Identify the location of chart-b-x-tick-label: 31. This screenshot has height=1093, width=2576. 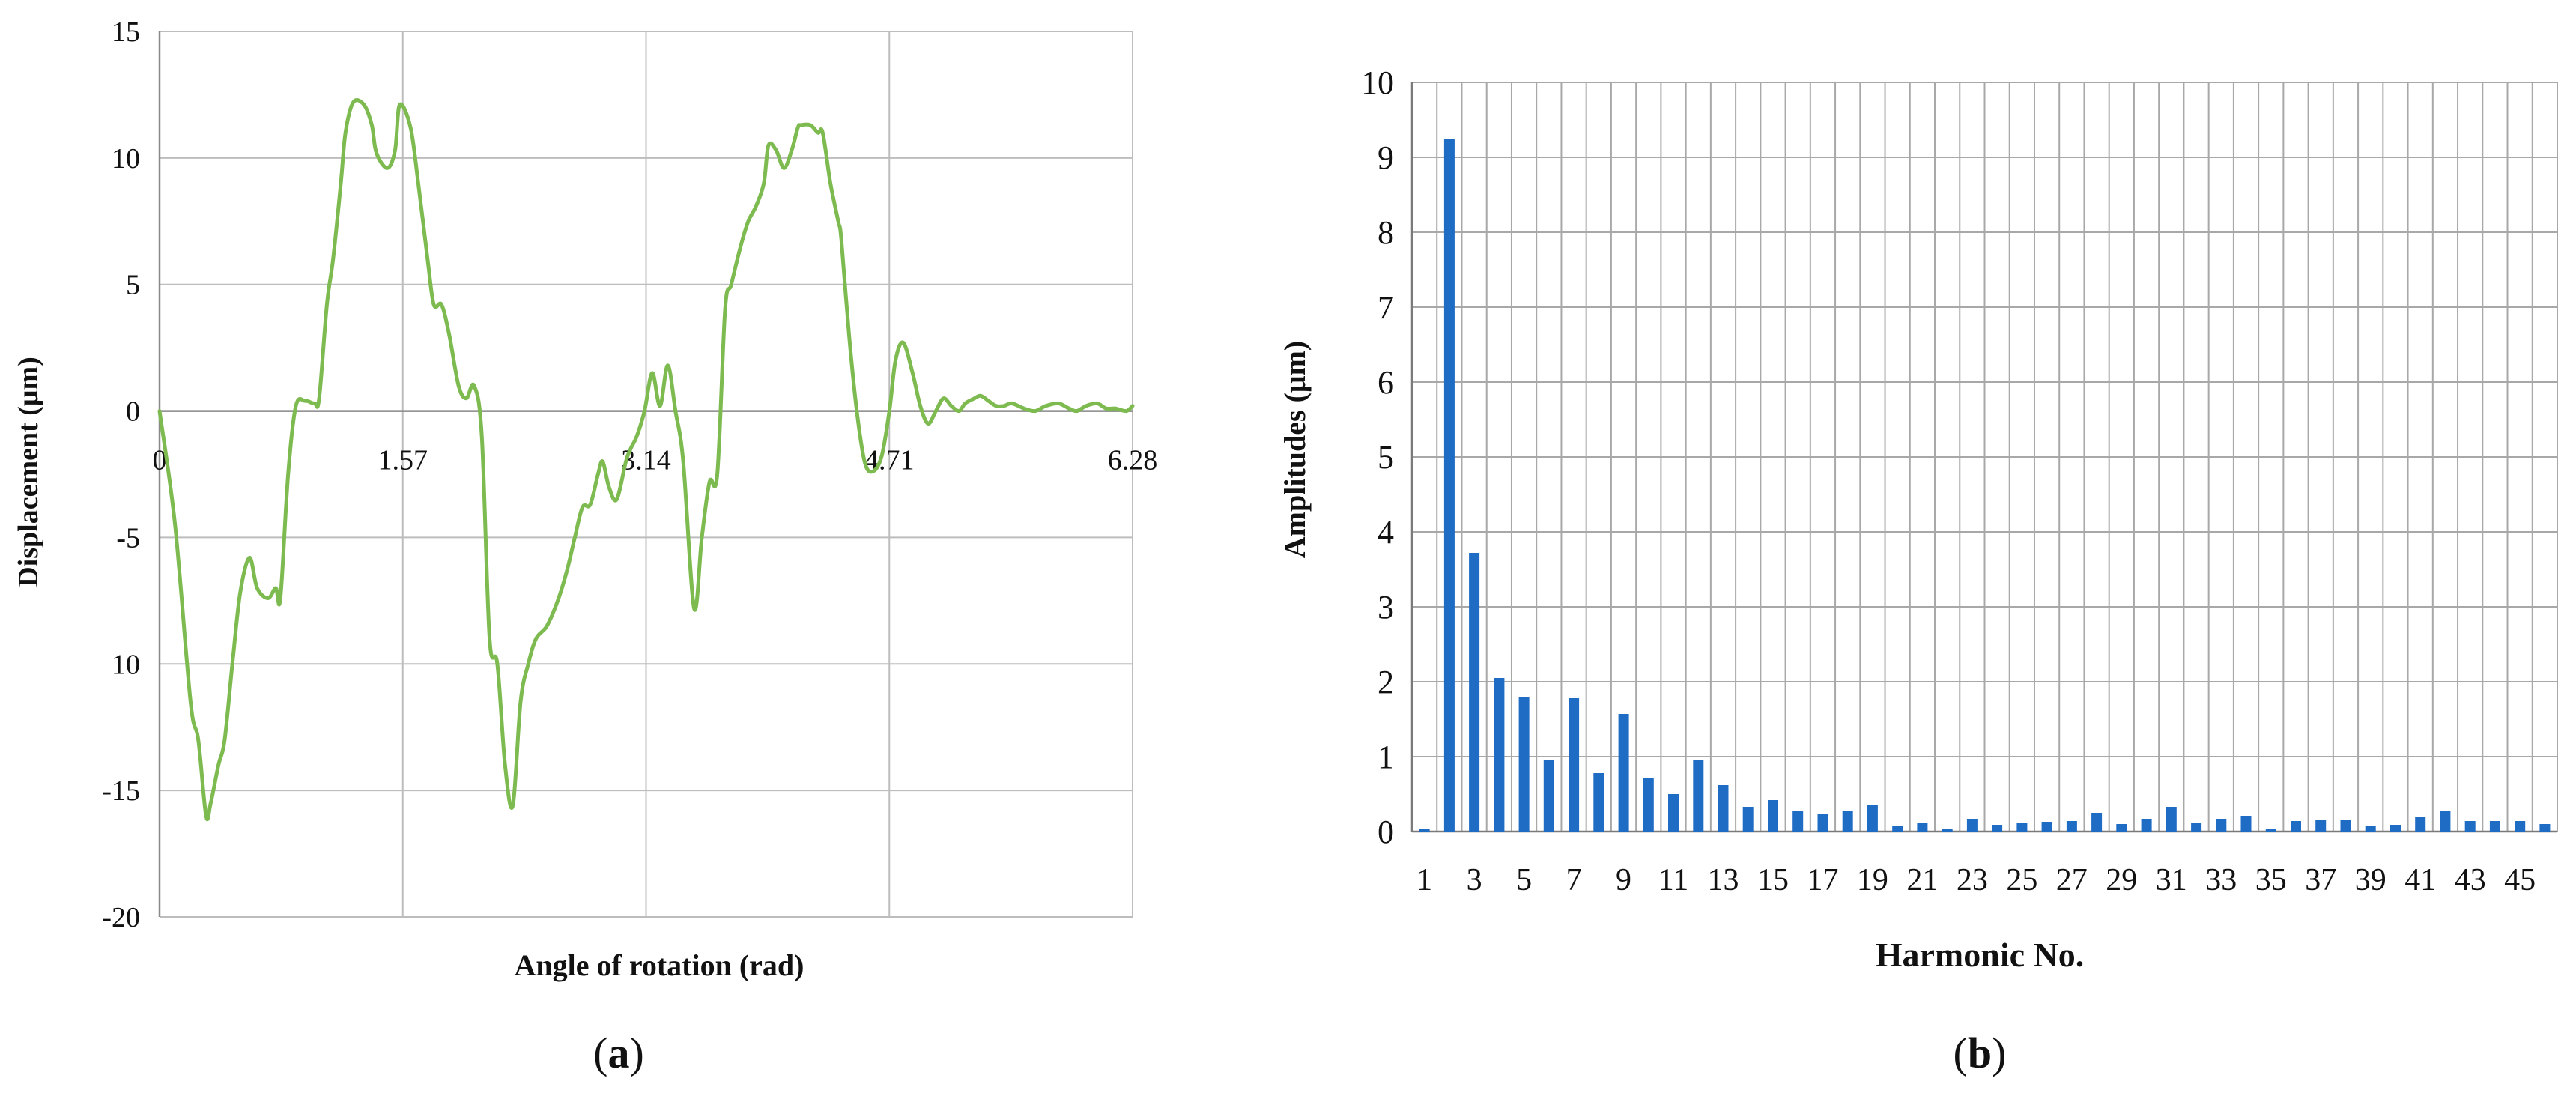
(2171, 880).